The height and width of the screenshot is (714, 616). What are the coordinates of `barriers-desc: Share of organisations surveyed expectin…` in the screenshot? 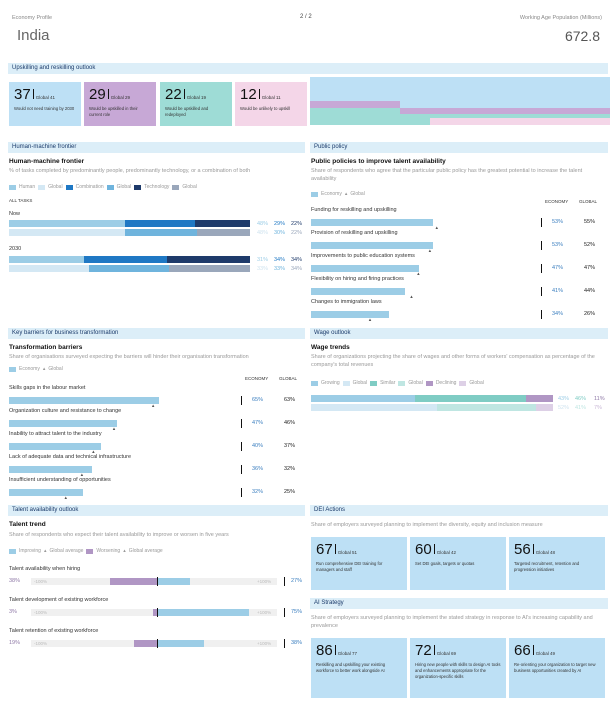 It's located at (129, 357).